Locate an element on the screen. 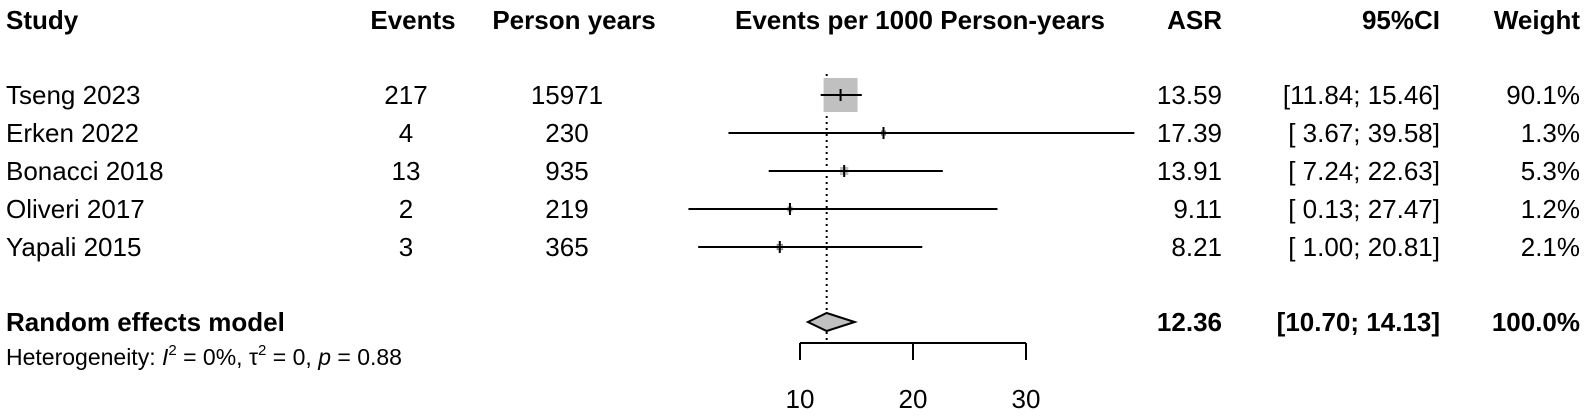  study-asr: 8.21 is located at coordinates (1196, 247).